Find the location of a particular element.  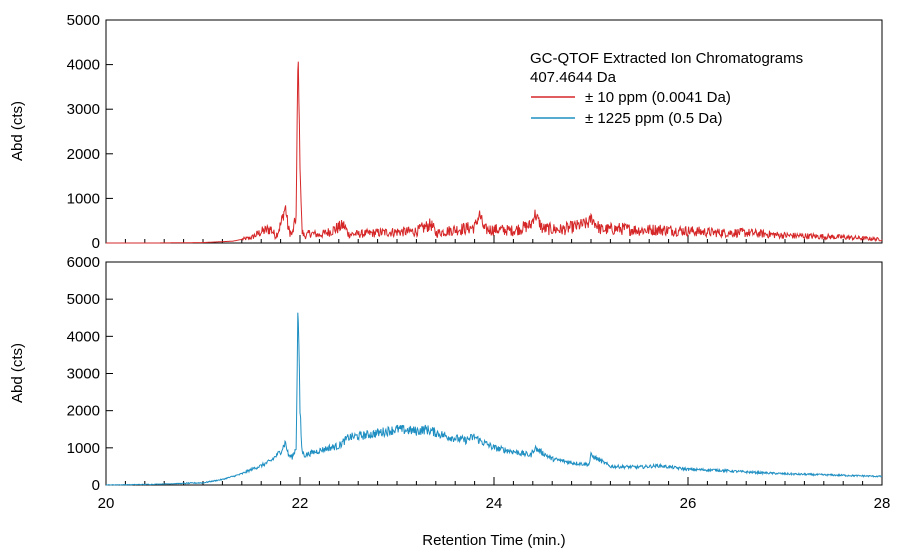

x-axis-title: Retention Time (min.) is located at coordinates (493, 540).